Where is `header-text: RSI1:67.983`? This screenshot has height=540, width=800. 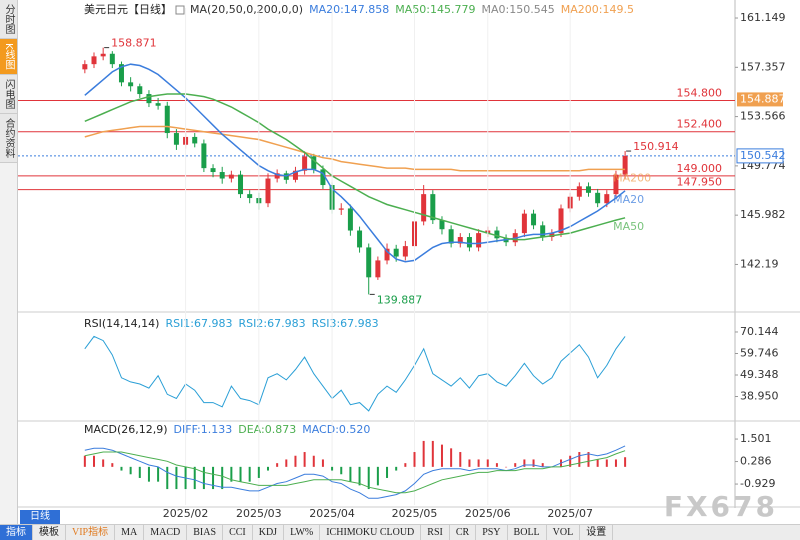
header-text: RSI1:67.983 is located at coordinates (198, 323).